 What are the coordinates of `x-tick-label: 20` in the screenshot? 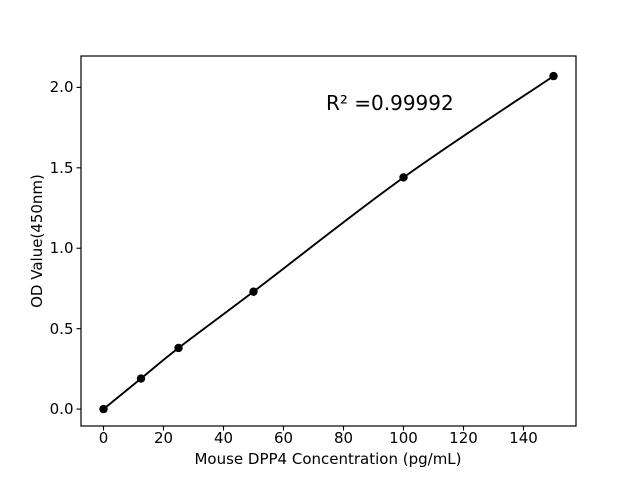 It's located at (163, 438).